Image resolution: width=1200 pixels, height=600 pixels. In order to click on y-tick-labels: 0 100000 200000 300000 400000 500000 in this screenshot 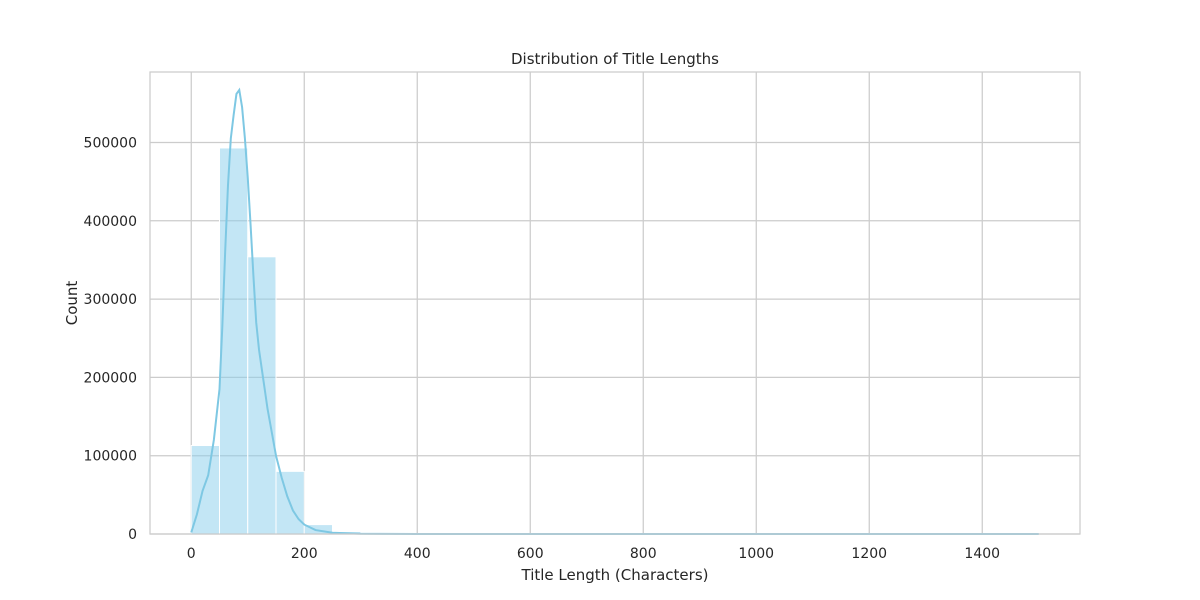, I will do `click(110, 339)`.